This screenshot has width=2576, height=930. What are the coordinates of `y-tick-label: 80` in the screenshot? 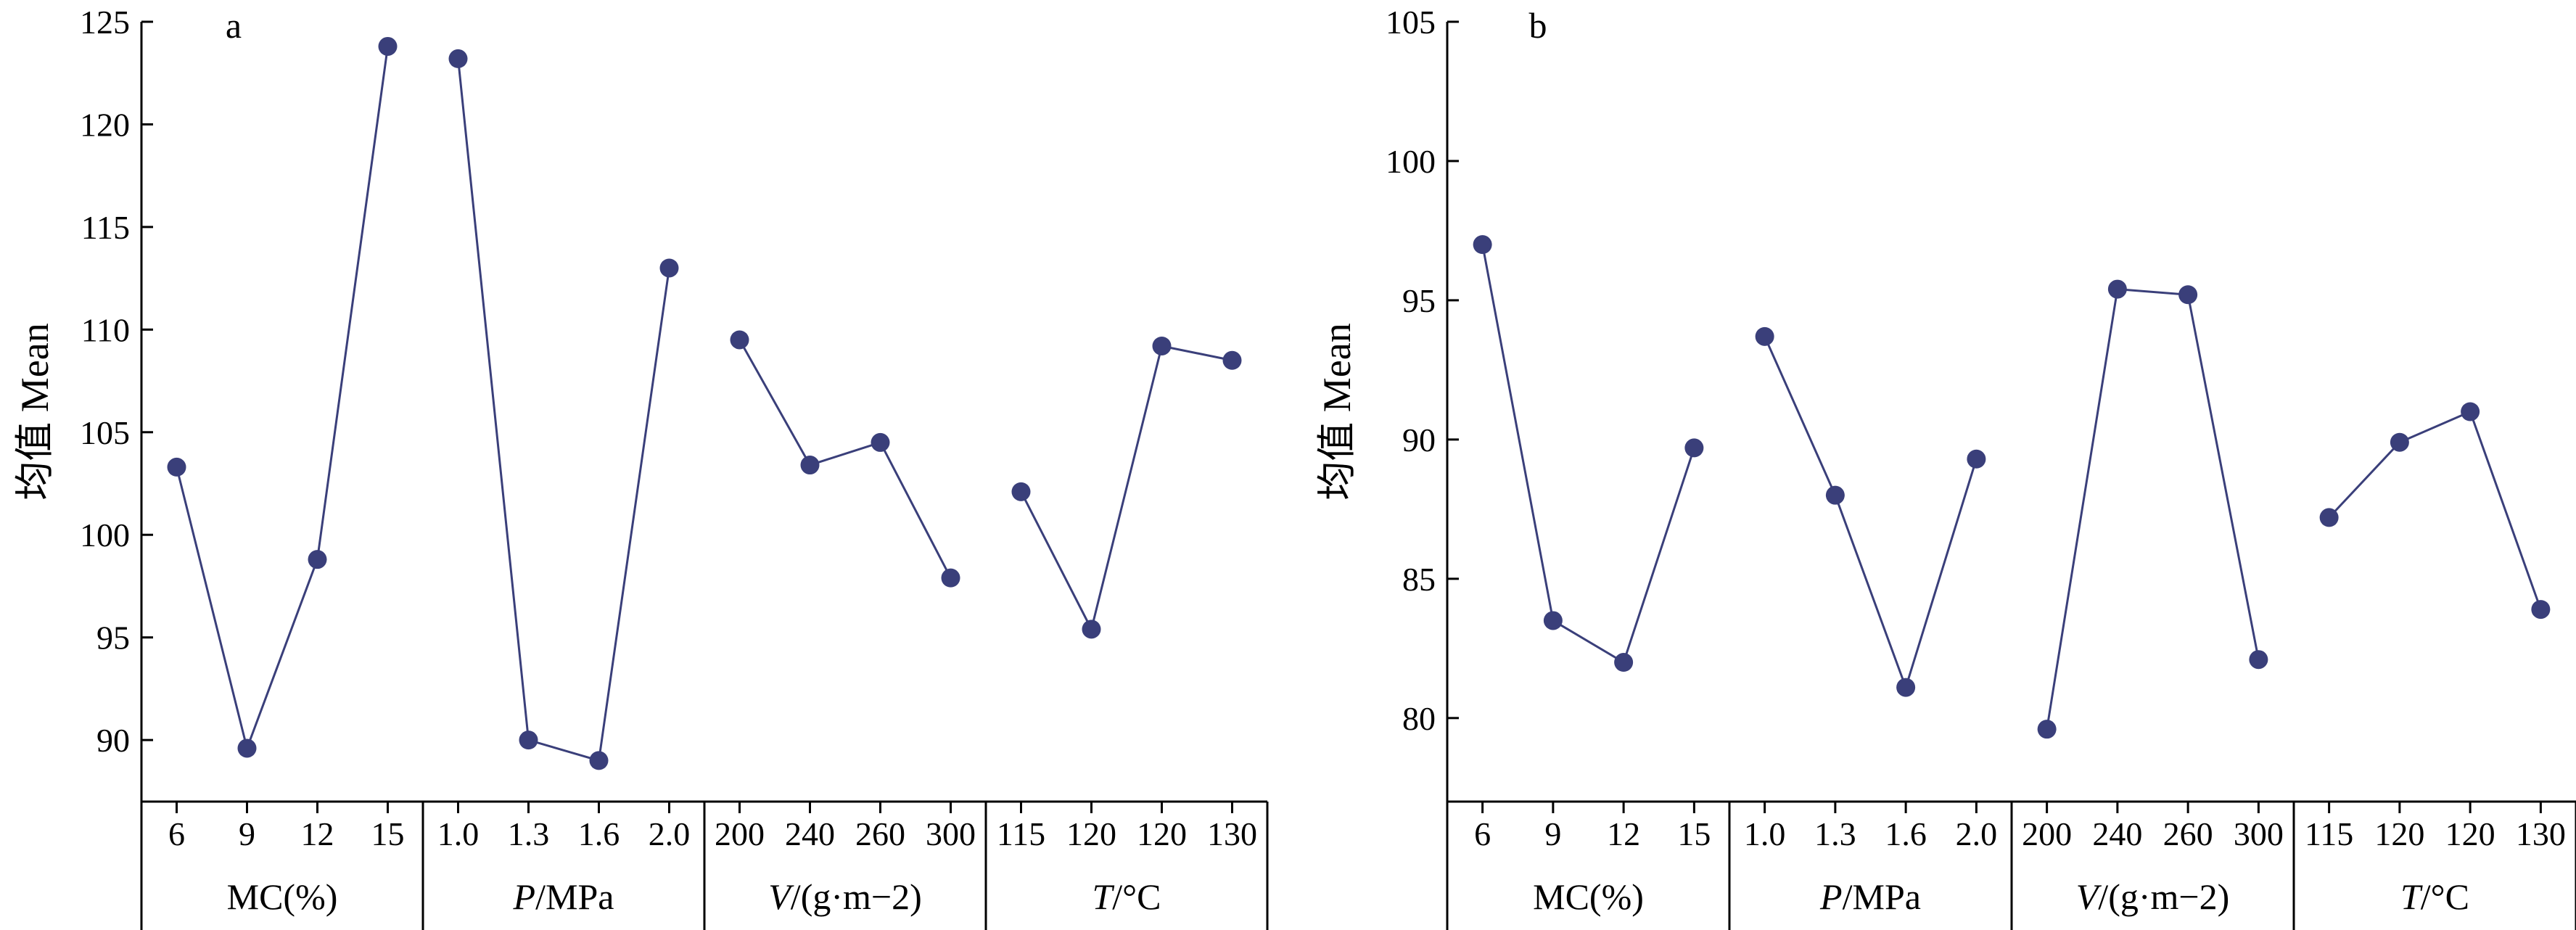 It's located at (1419, 718).